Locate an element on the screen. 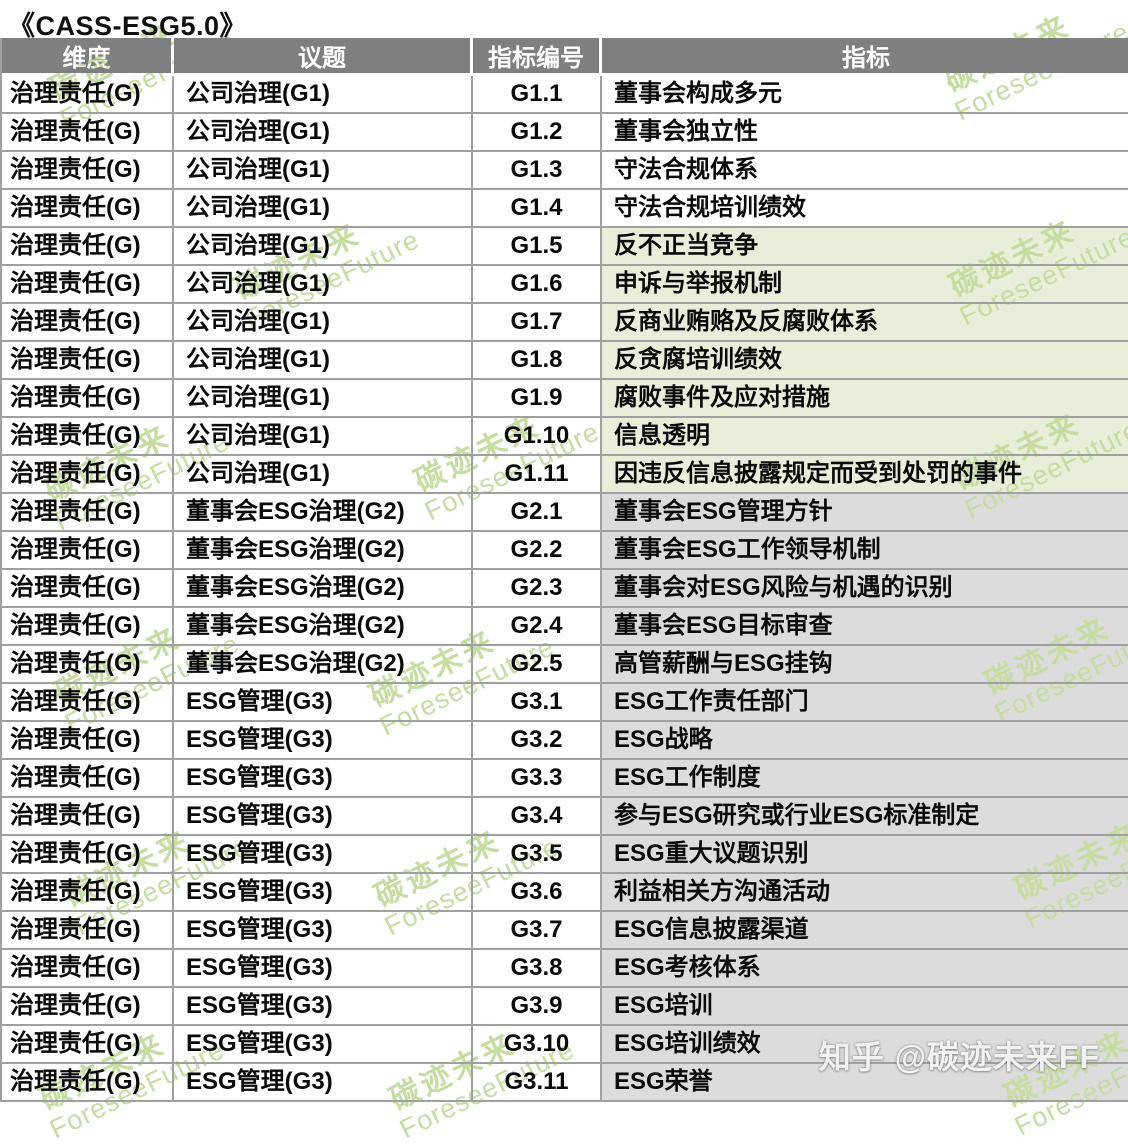 This screenshot has height=1144, width=1128. table-row: 治理责任(G) ESG管理(G3) G3.1 ESG工作责任部门 is located at coordinates (565, 703).